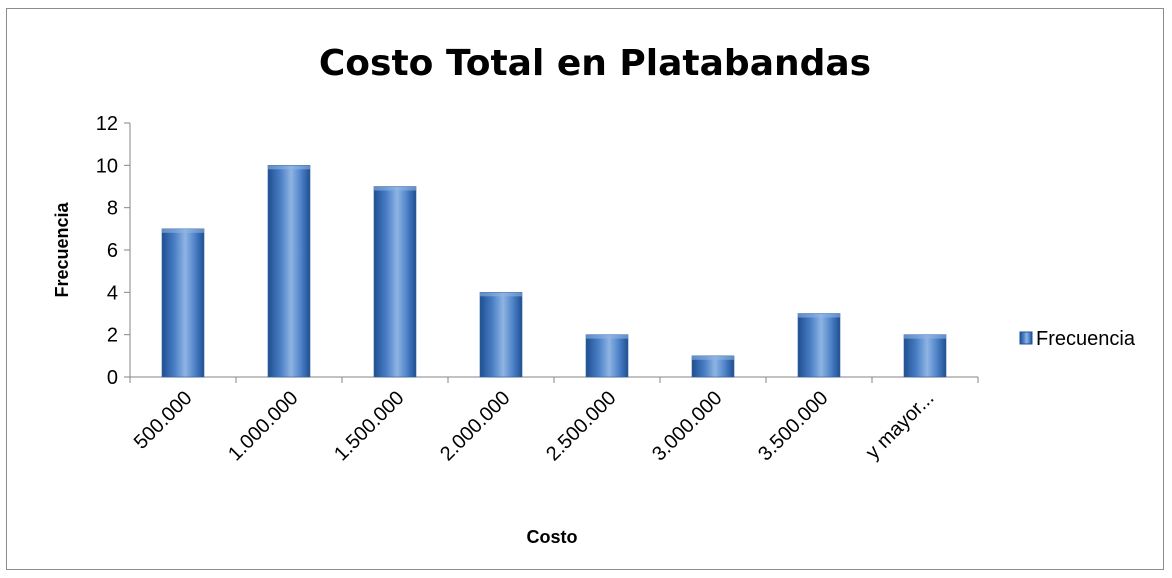 Image resolution: width=1172 pixels, height=578 pixels. What do you see at coordinates (263, 426) in the screenshot?
I see `x-tick-label: 1.000.000` at bounding box center [263, 426].